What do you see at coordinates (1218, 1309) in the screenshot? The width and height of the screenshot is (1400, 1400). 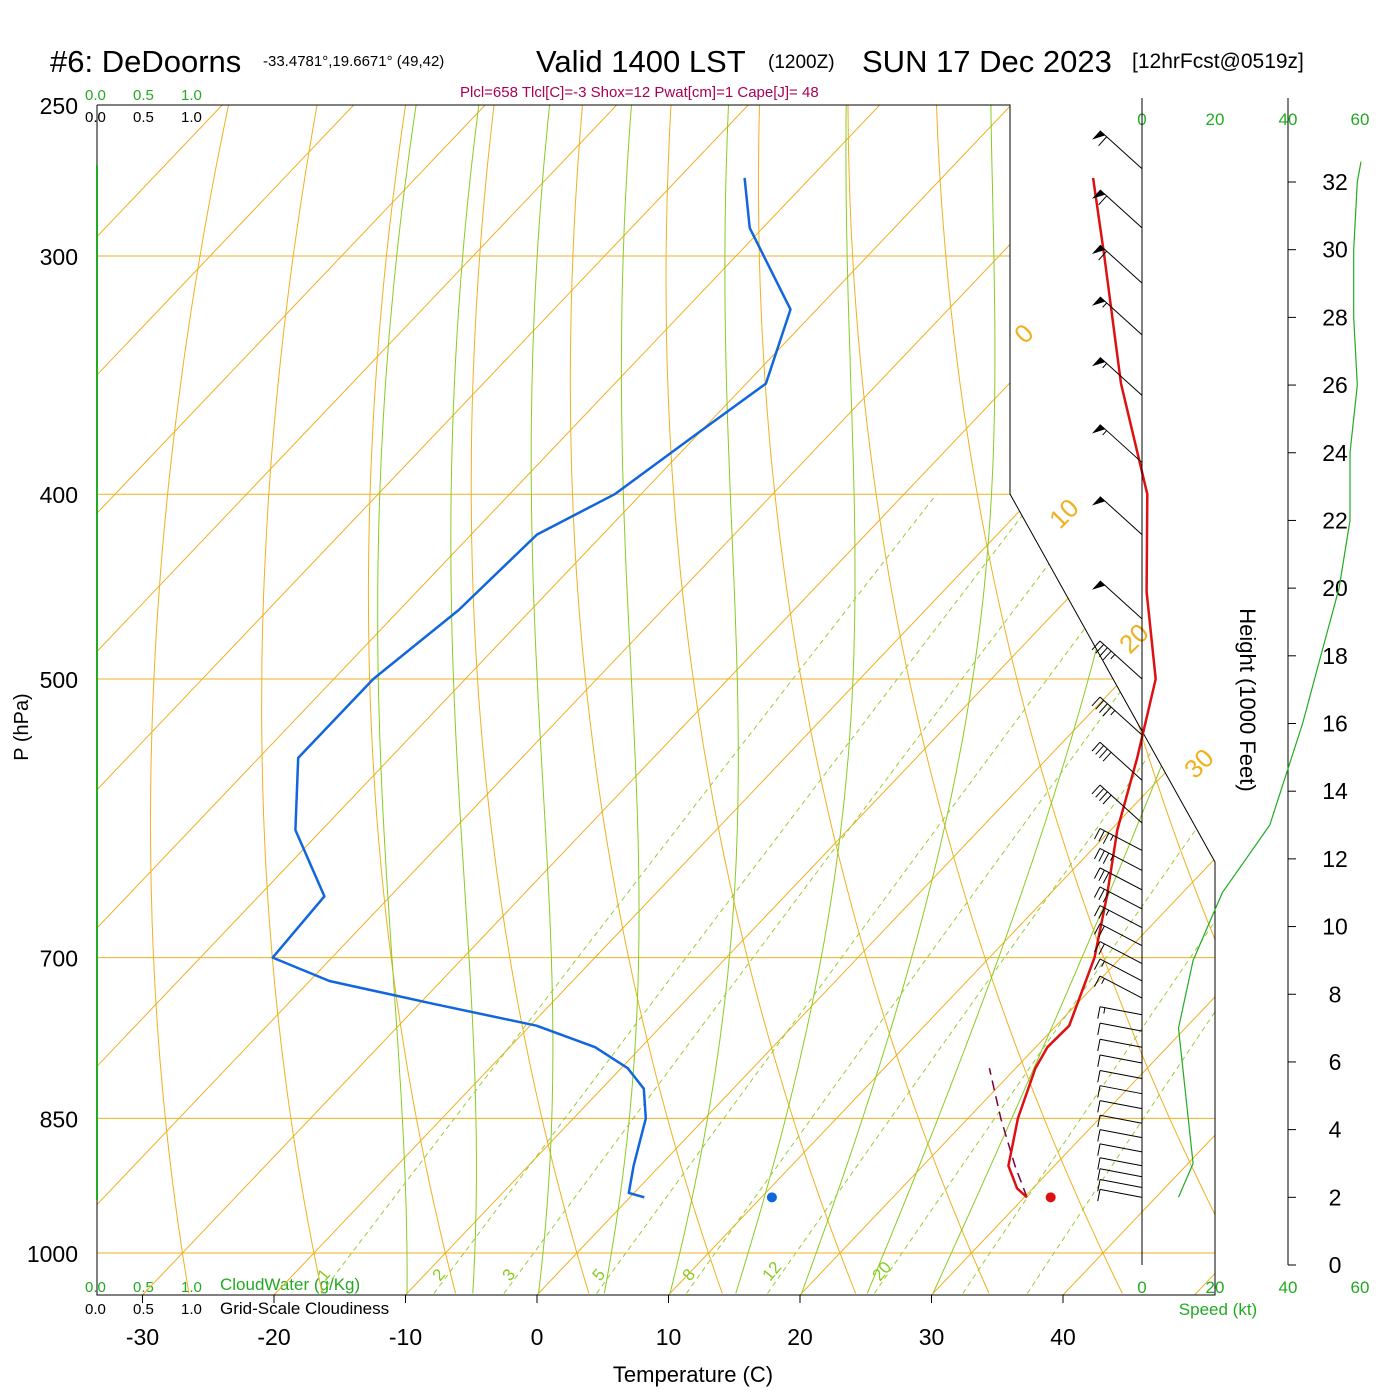 I see `speed-axis-label: Speed (kt)` at bounding box center [1218, 1309].